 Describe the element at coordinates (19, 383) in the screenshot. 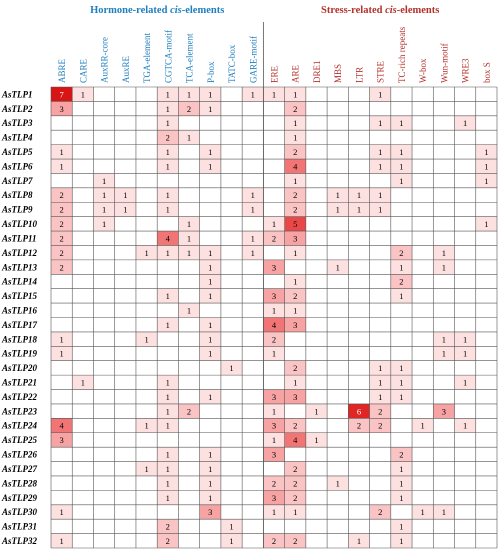

I see `row-label: AsTLP21` at that location.